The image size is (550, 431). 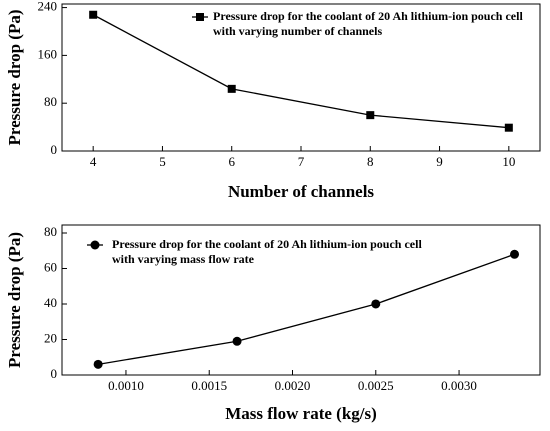 I want to click on y-tick-label: 240, so click(x=48, y=7).